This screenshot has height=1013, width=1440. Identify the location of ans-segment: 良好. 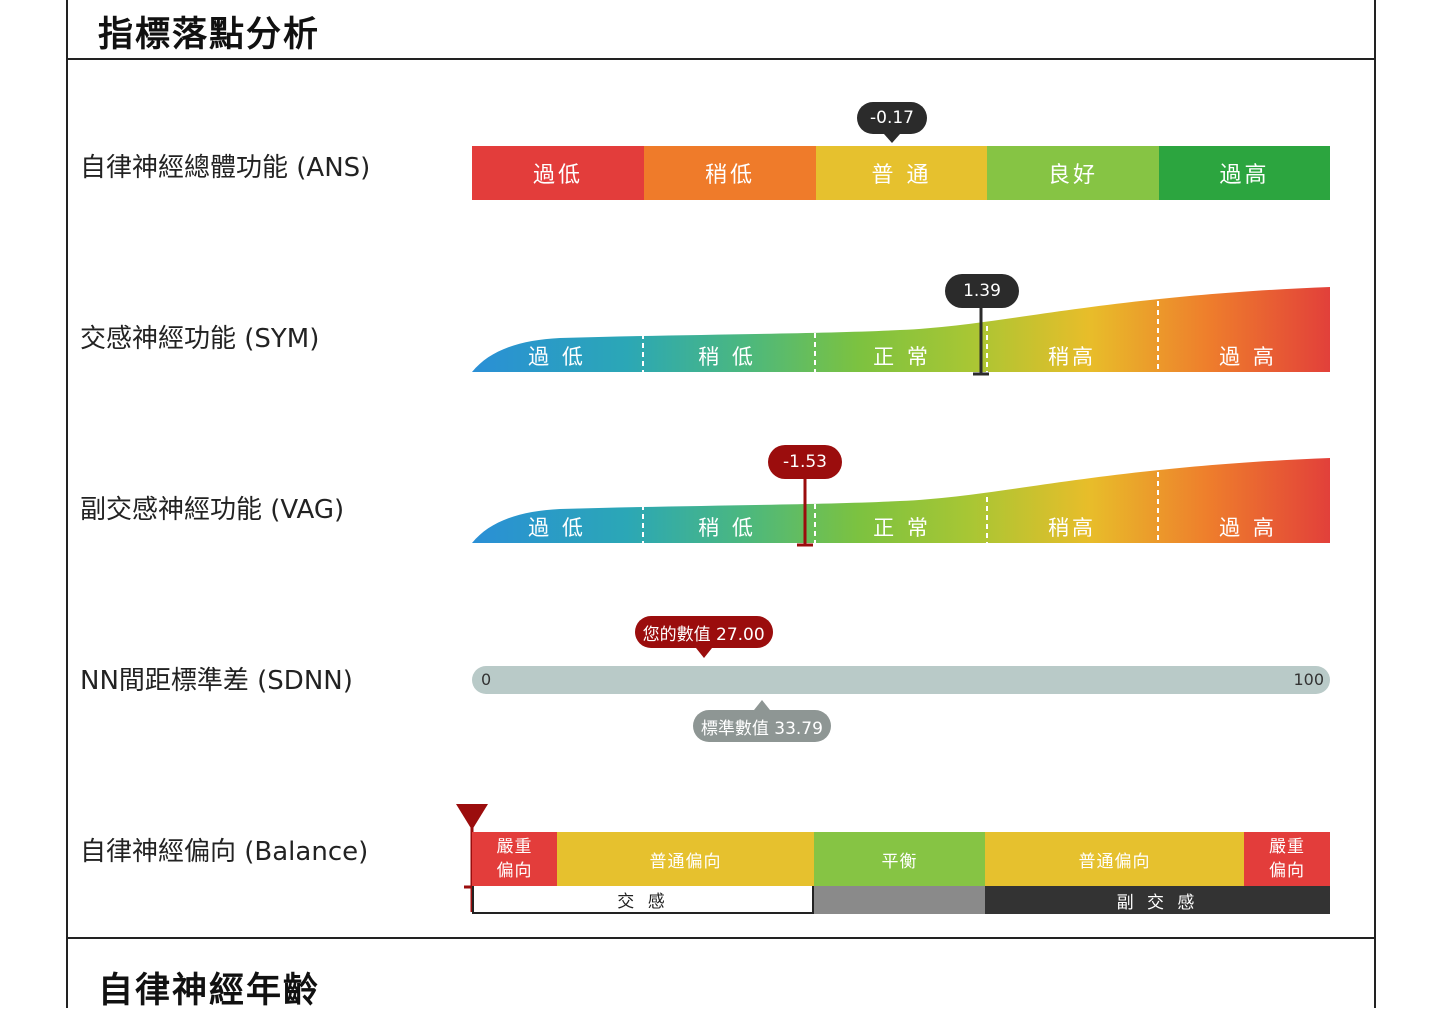
(1073, 173).